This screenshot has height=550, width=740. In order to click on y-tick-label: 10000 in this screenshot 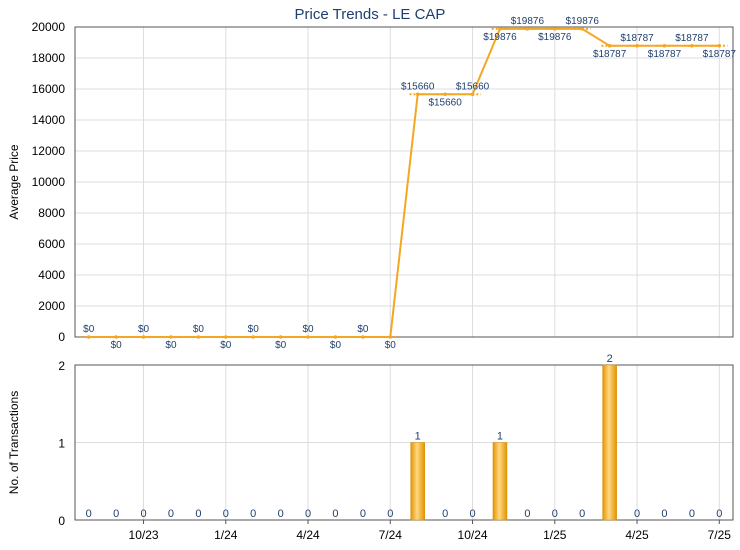, I will do `click(49, 182)`.